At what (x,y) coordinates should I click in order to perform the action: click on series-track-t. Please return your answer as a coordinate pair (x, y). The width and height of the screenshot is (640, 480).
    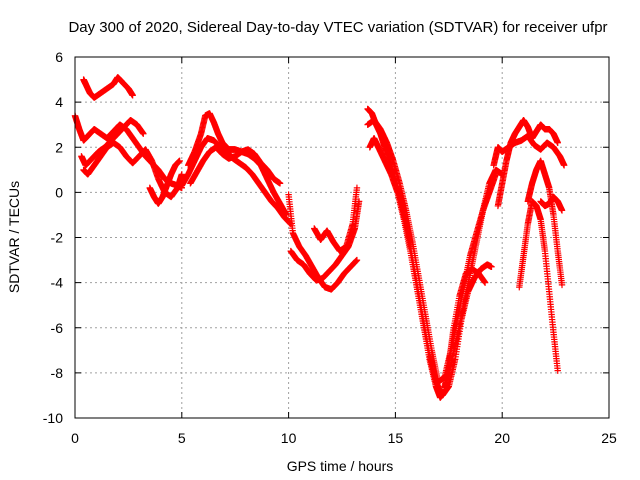
    Looking at the image, I should click on (551, 203).